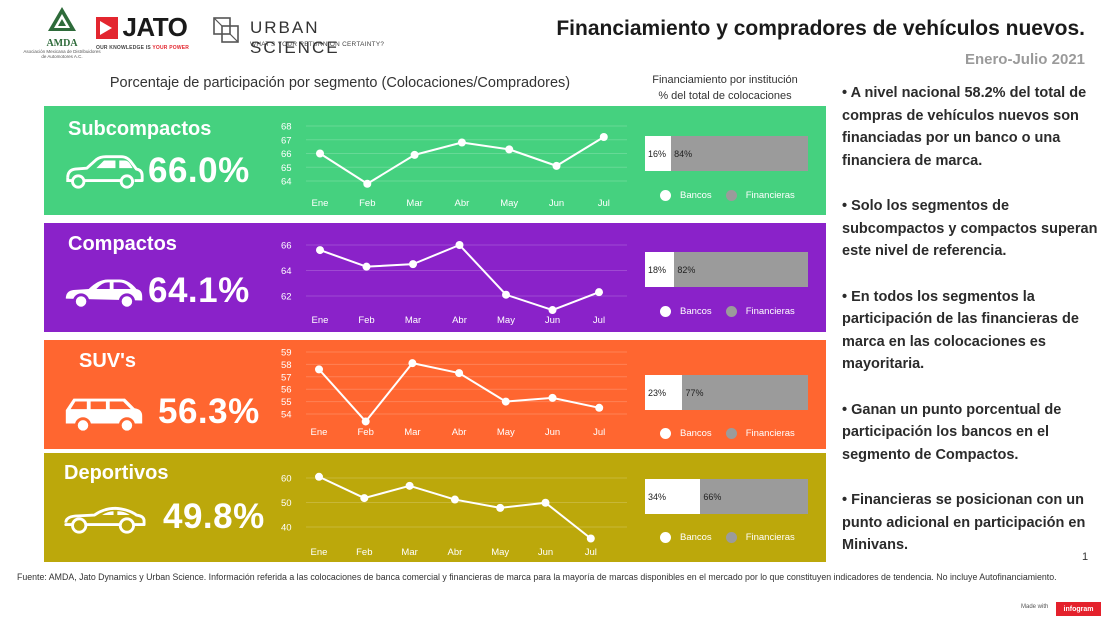 Image resolution: width=1117 pixels, height=626 pixels. Describe the element at coordinates (1024, 59) in the screenshot. I see `period-label: Enero-Julio 2021` at that location.